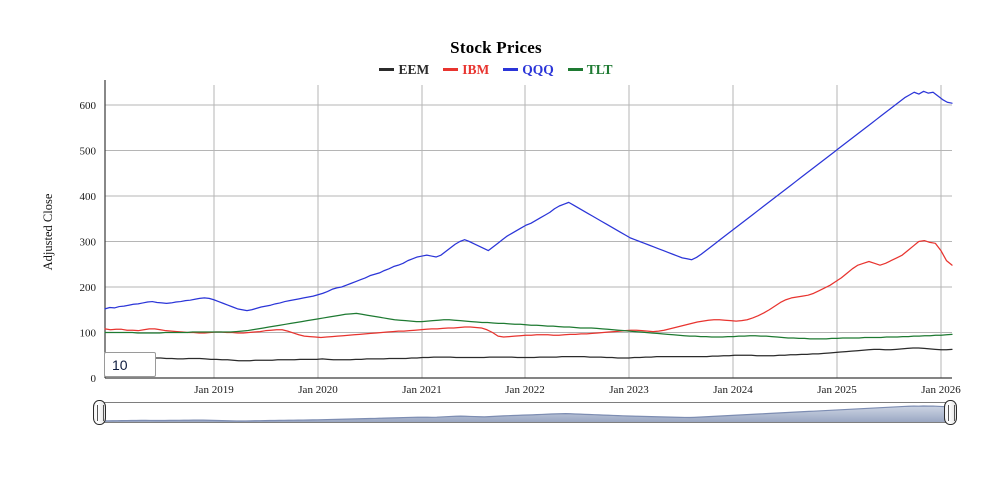  What do you see at coordinates (88, 197) in the screenshot?
I see `y-tick-label: 400` at bounding box center [88, 197].